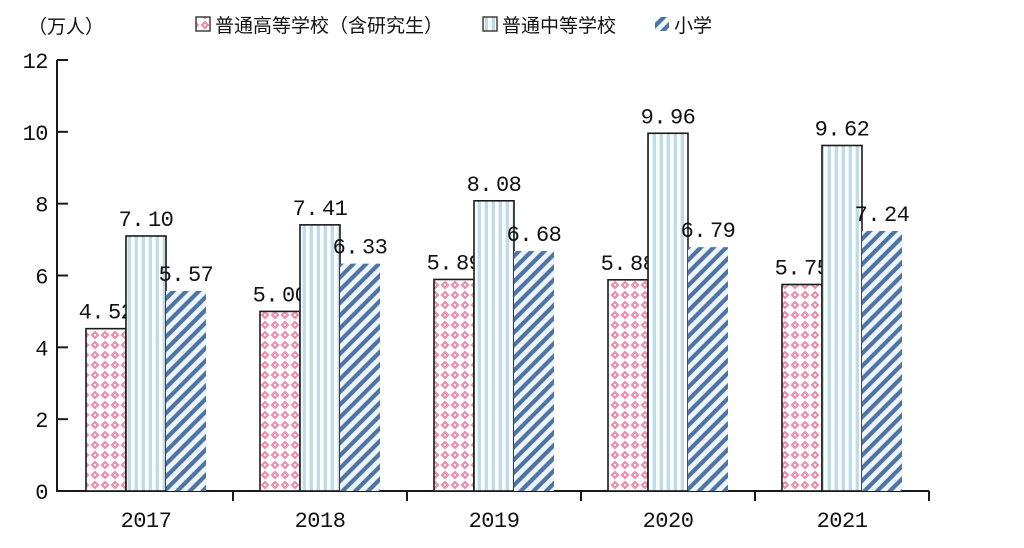 Image resolution: width=1024 pixels, height=548 pixels. I want to click on bar-2021-series3, so click(882, 361).